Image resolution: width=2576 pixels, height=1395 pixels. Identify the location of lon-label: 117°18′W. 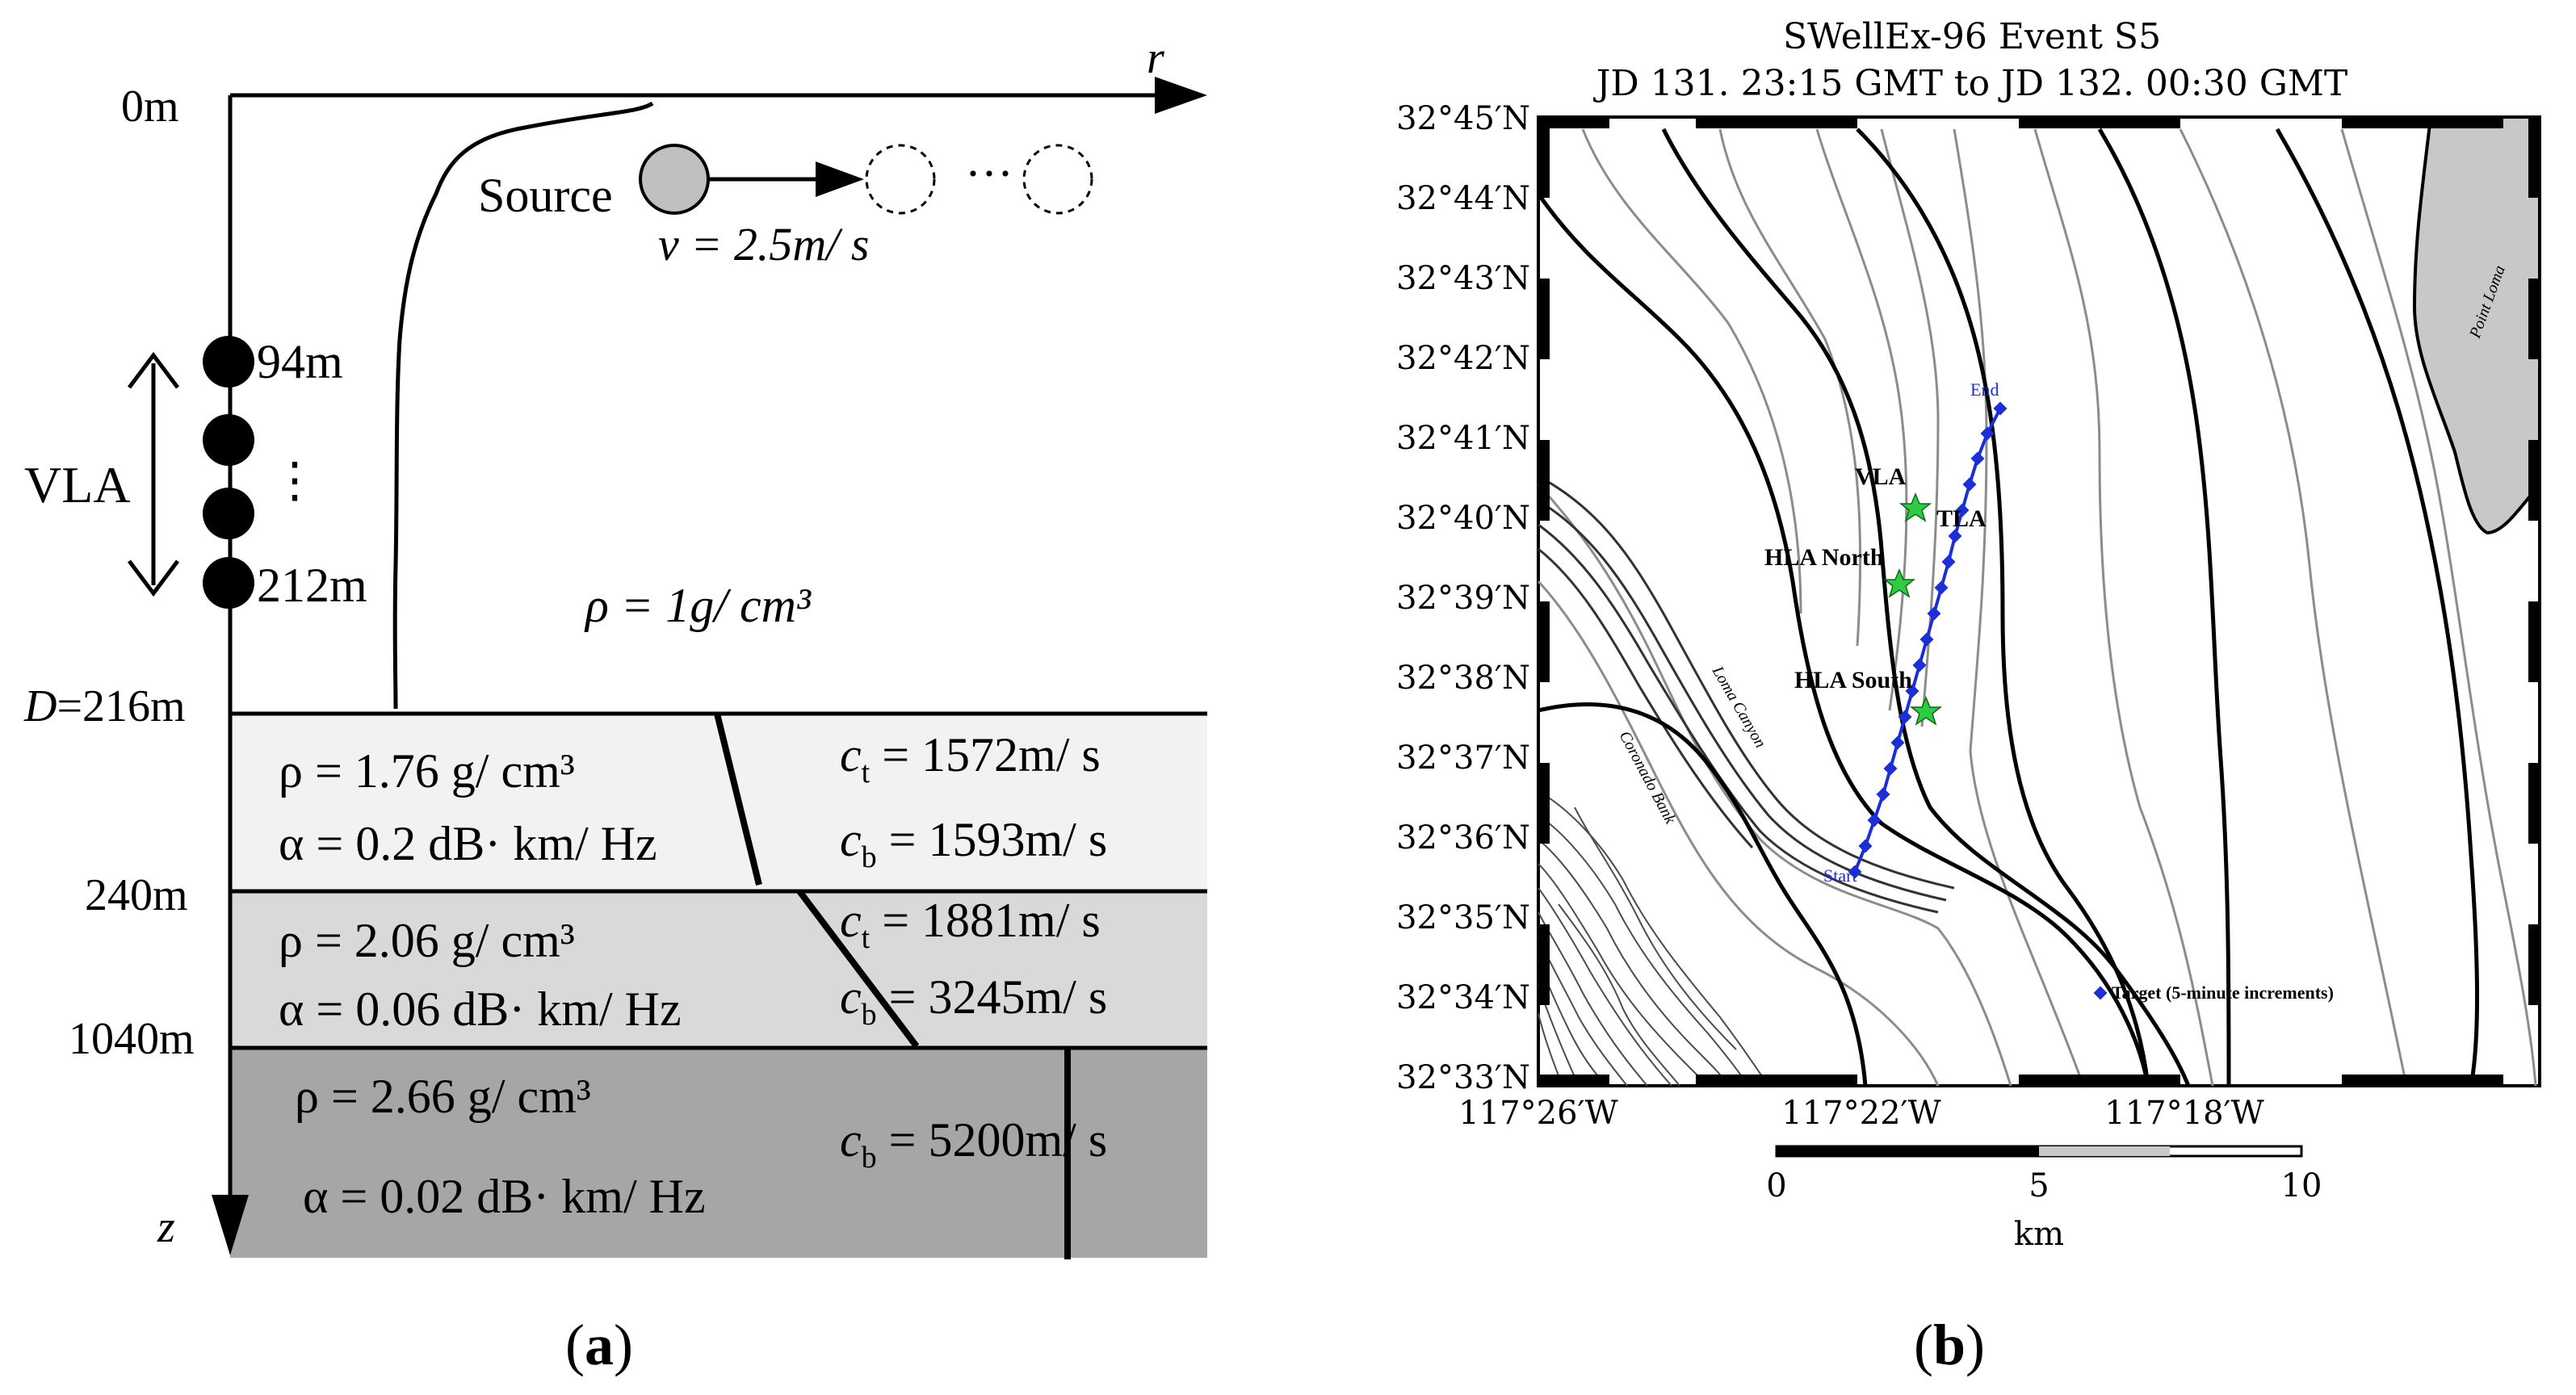
(2183, 1113).